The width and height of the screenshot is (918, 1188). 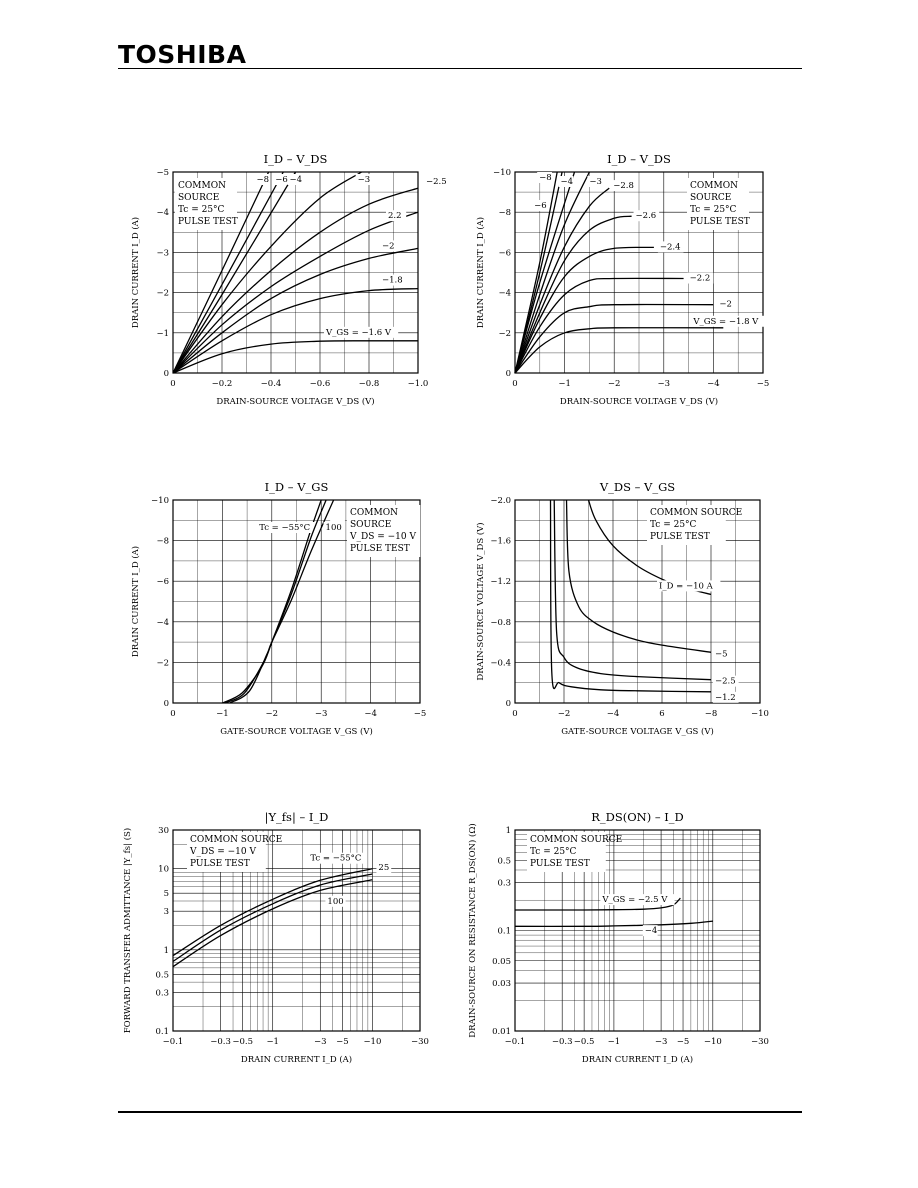 What do you see at coordinates (162, 542) in the screenshot?
I see `y-tick-label: −8` at bounding box center [162, 542].